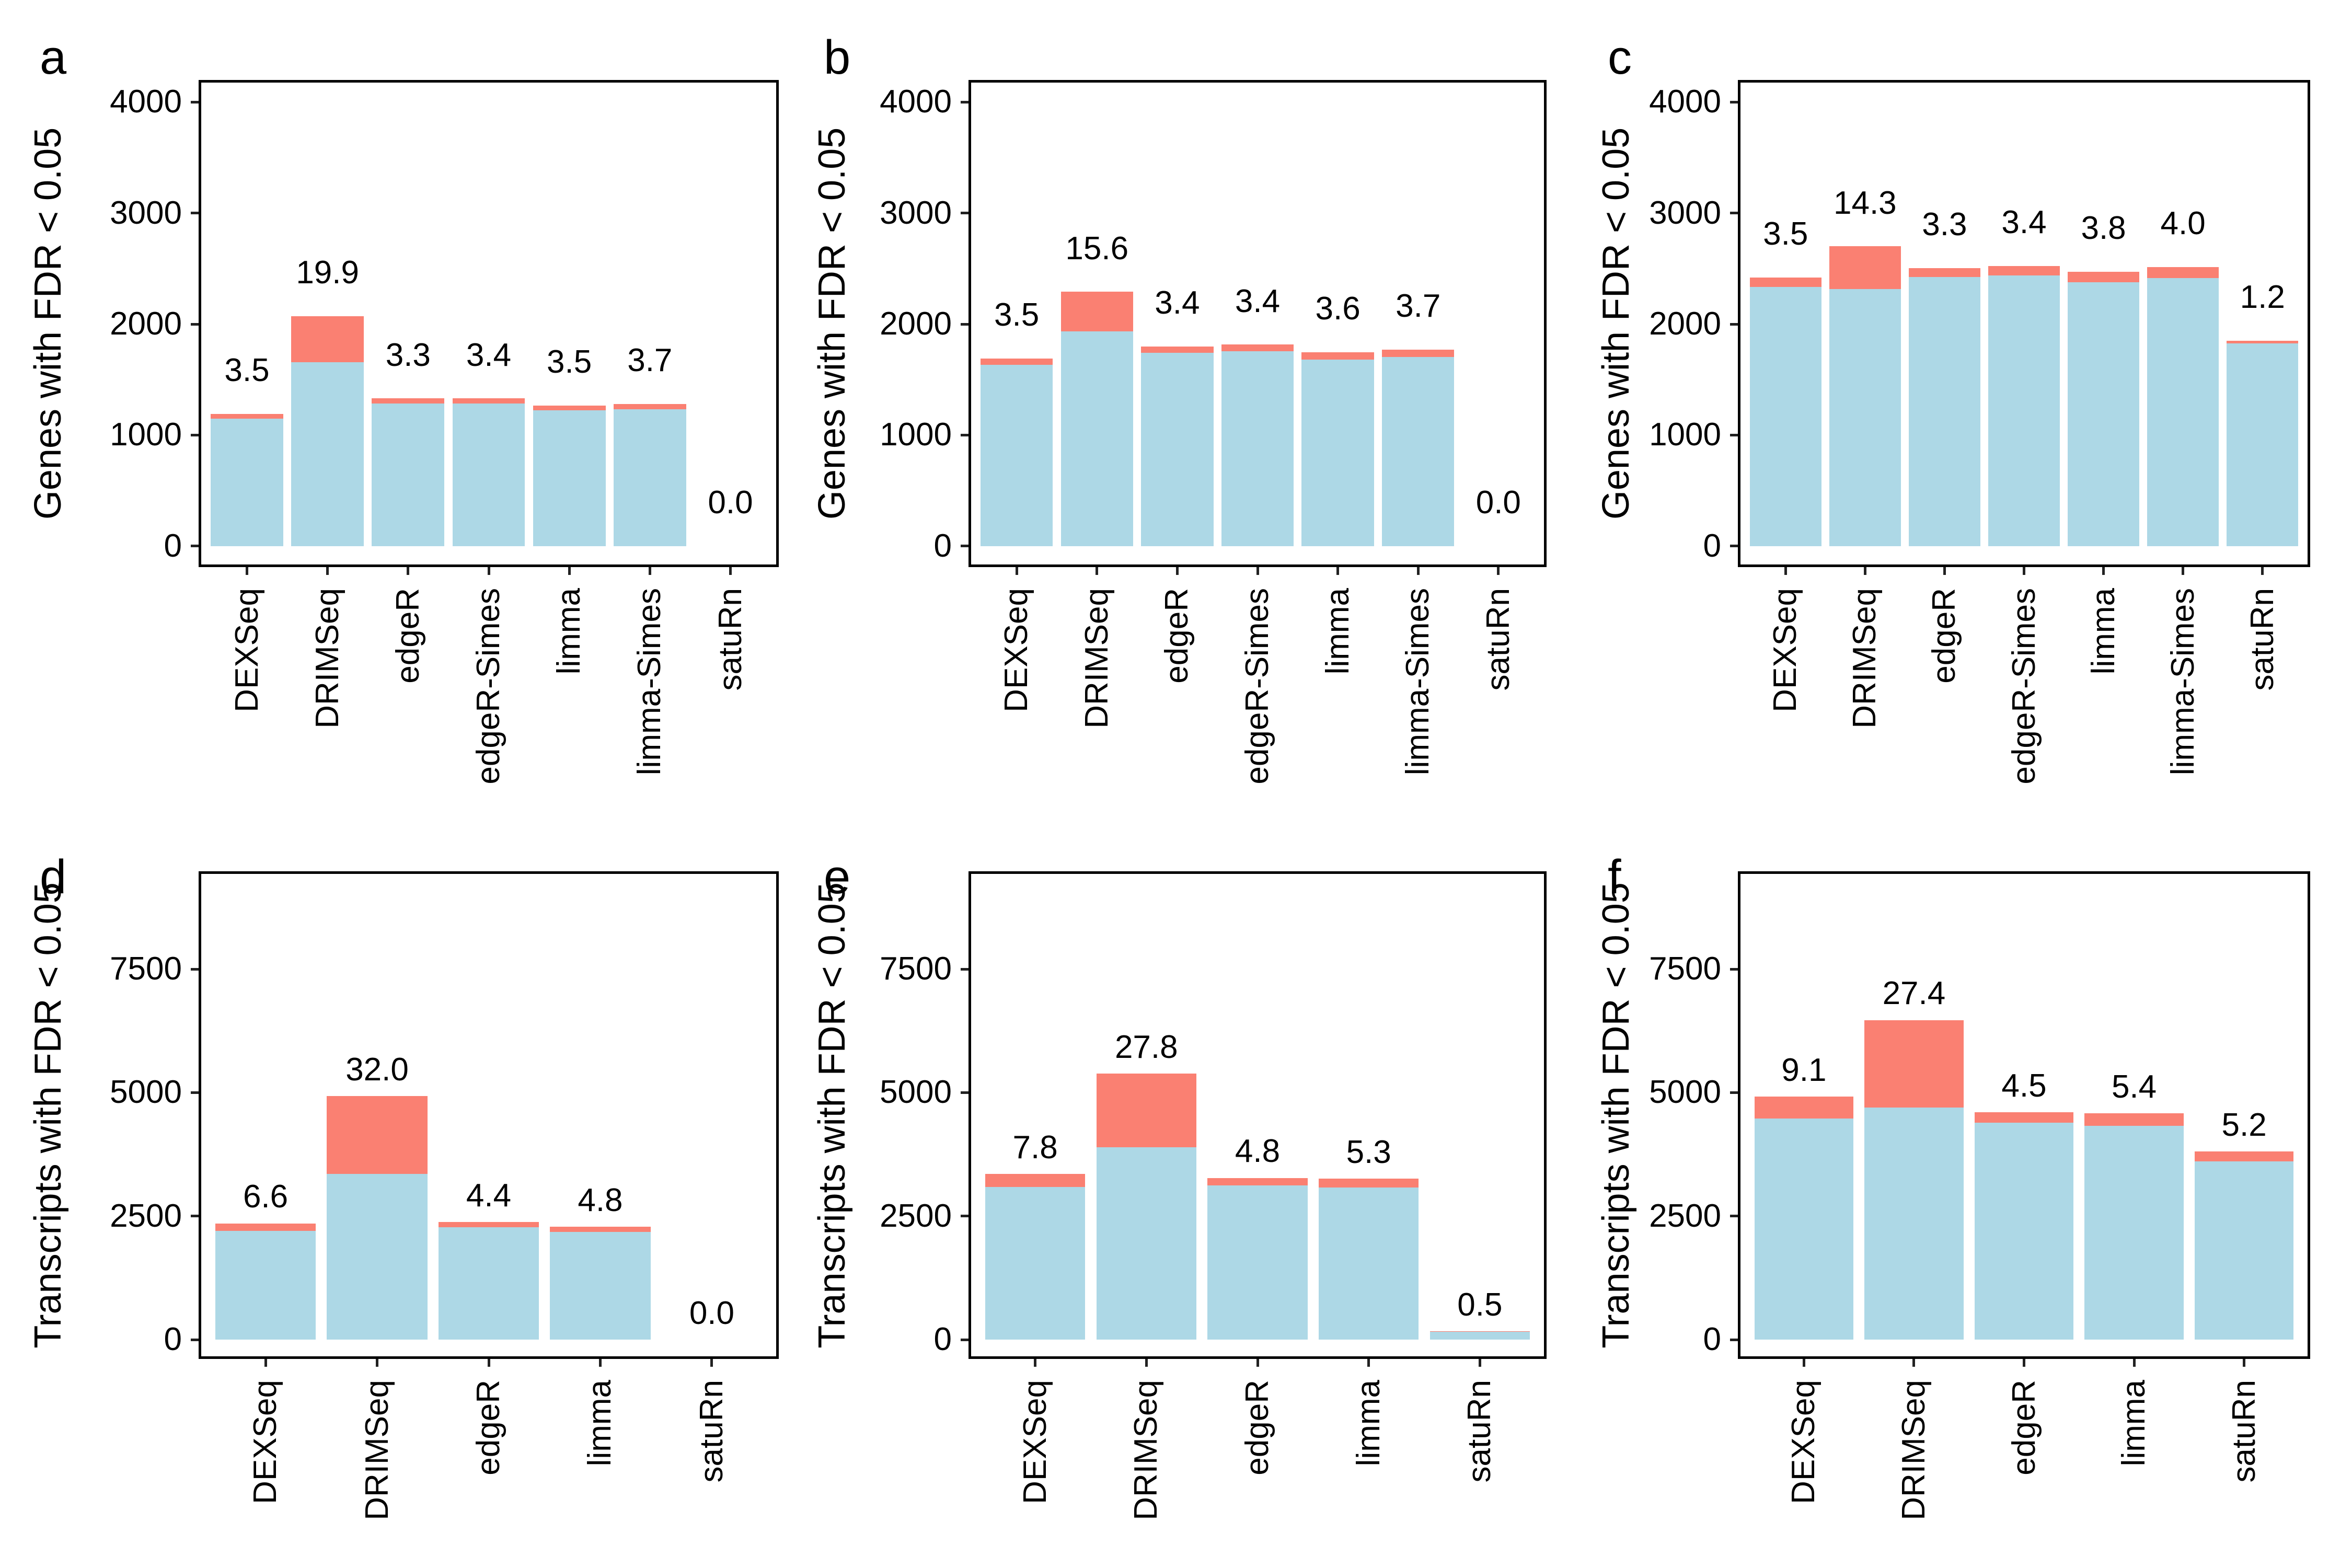 The image size is (2352, 1568). Describe the element at coordinates (2183, 223) in the screenshot. I see `bar-value-label: 4.0` at that location.